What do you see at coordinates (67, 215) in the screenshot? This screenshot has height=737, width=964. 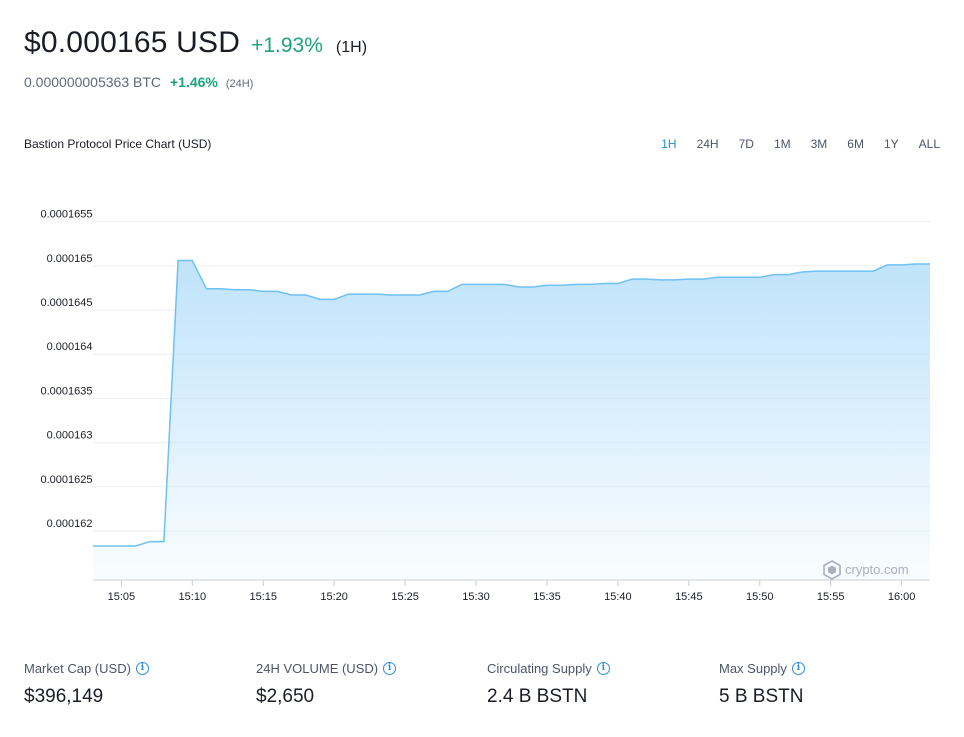 I see `y-tick-label: 0.0001655` at bounding box center [67, 215].